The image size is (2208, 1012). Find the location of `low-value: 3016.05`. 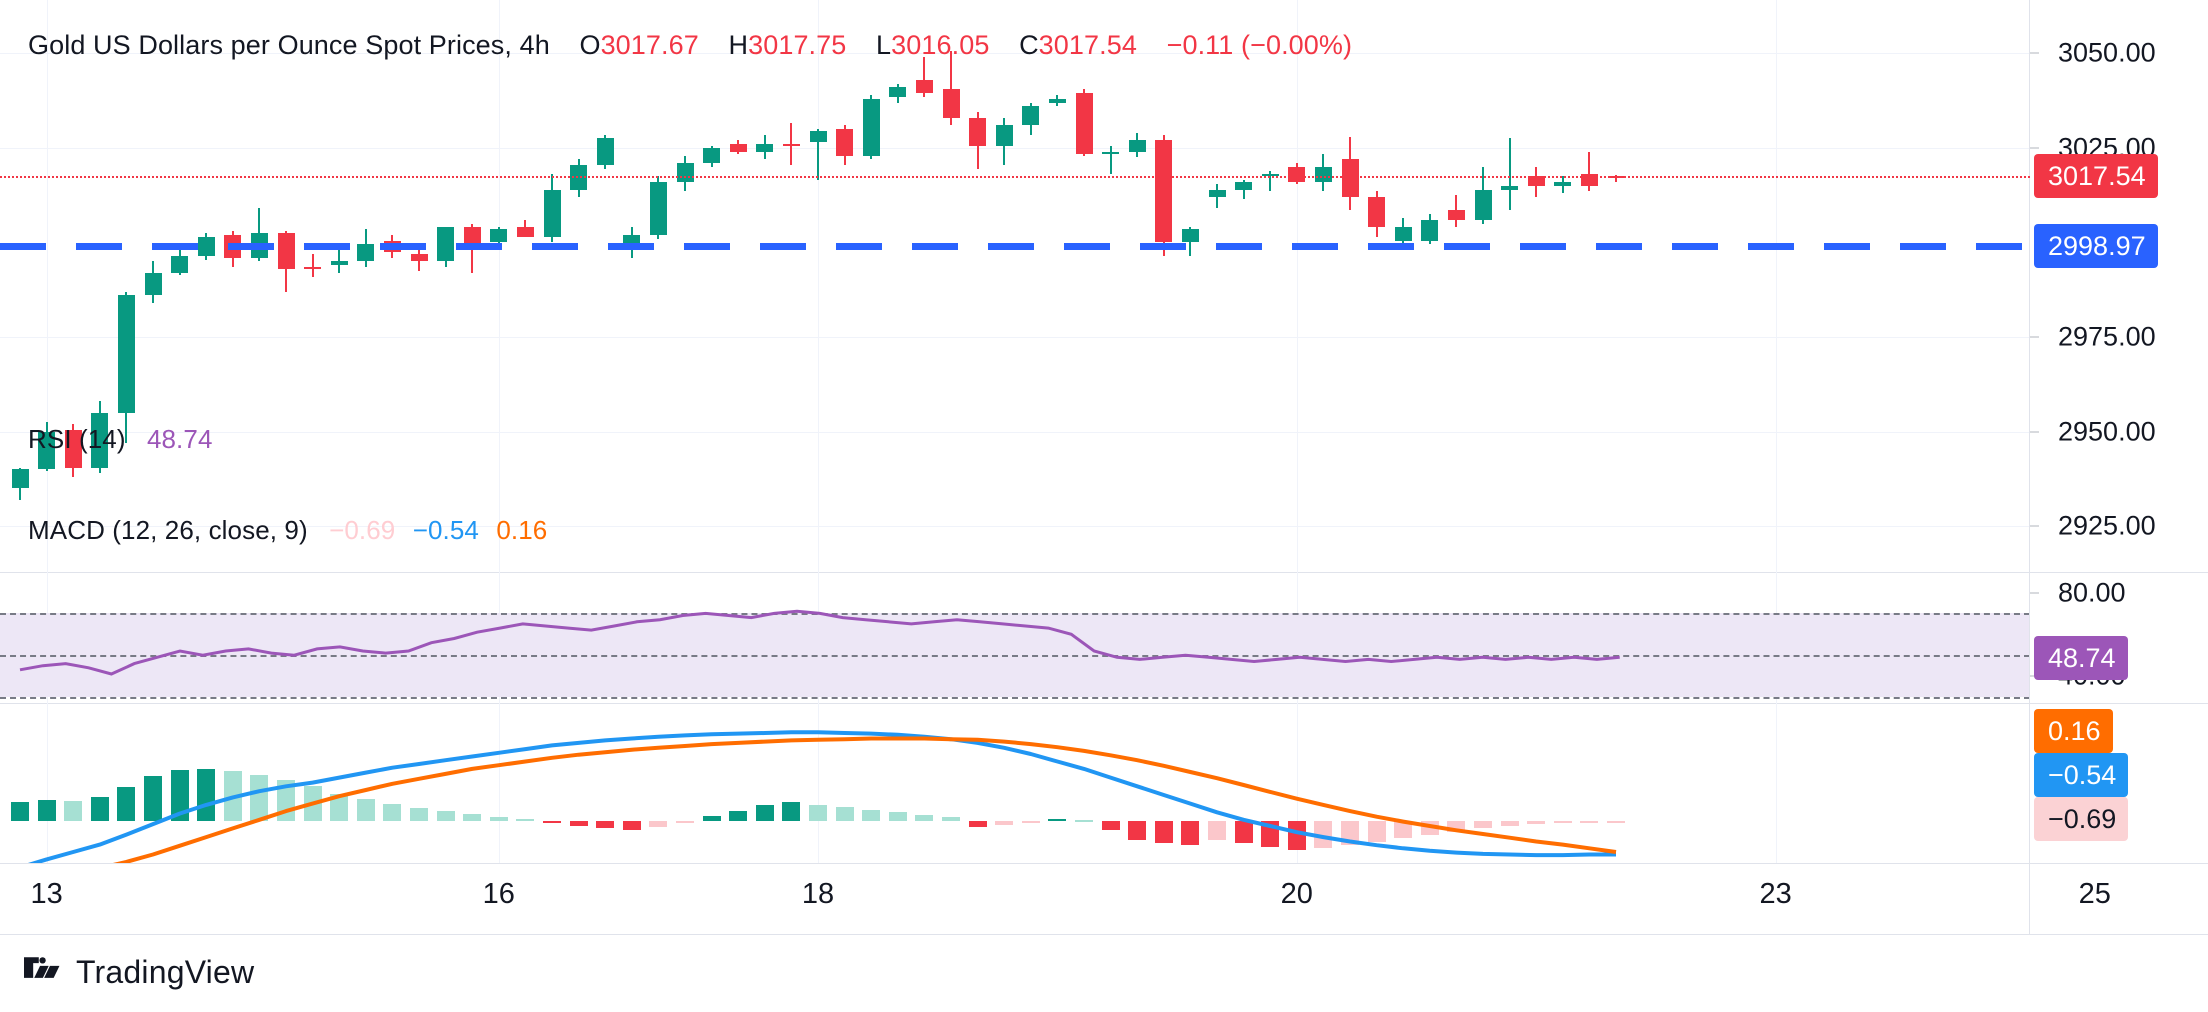

low-value: 3016.05 is located at coordinates (940, 45).